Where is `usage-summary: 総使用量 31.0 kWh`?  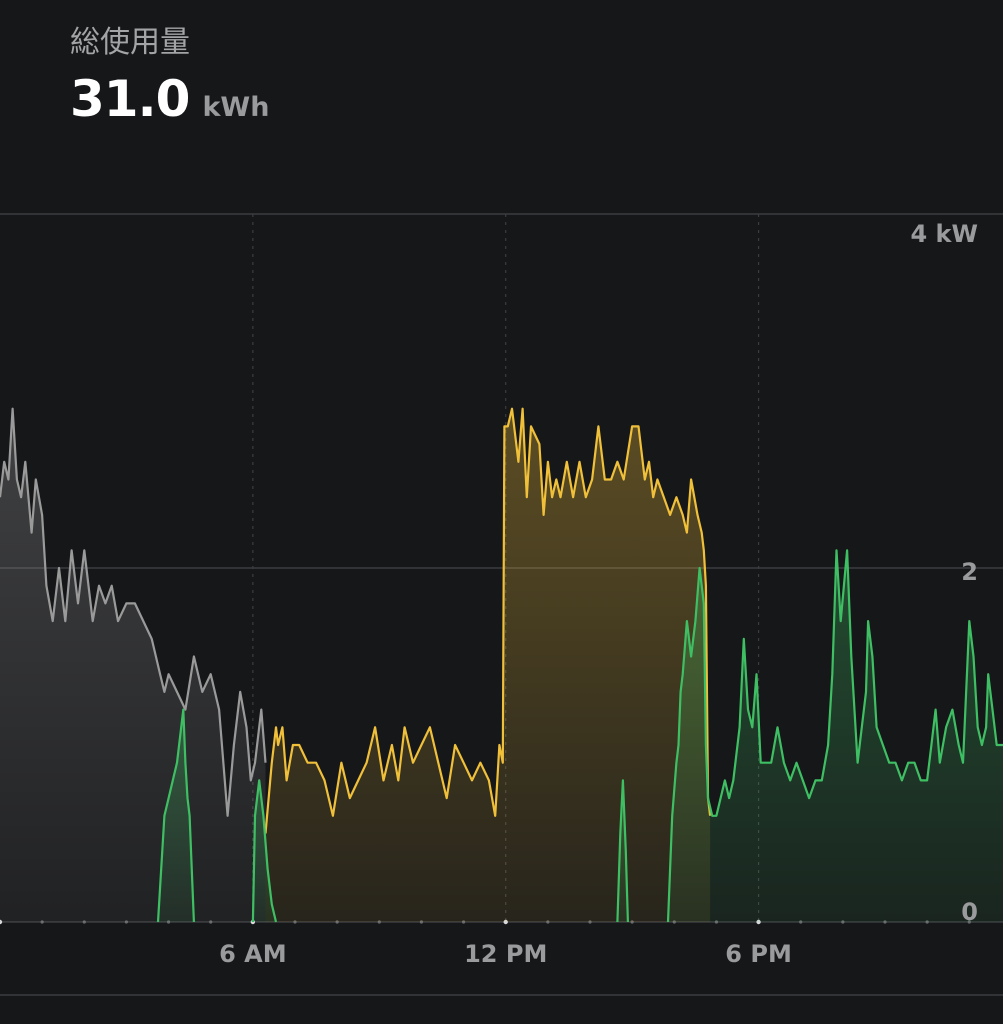 usage-summary: 総使用量 31.0 kWh is located at coordinates (169, 75).